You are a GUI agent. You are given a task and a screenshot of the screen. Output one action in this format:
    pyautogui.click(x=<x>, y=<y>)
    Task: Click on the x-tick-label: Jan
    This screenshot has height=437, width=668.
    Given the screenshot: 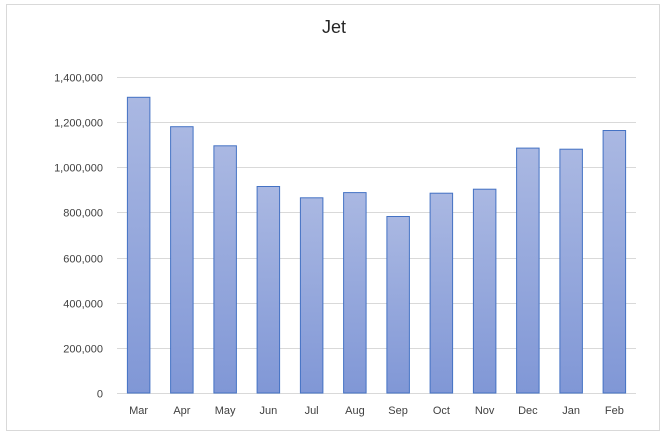 What is the action you would take?
    pyautogui.click(x=571, y=411)
    